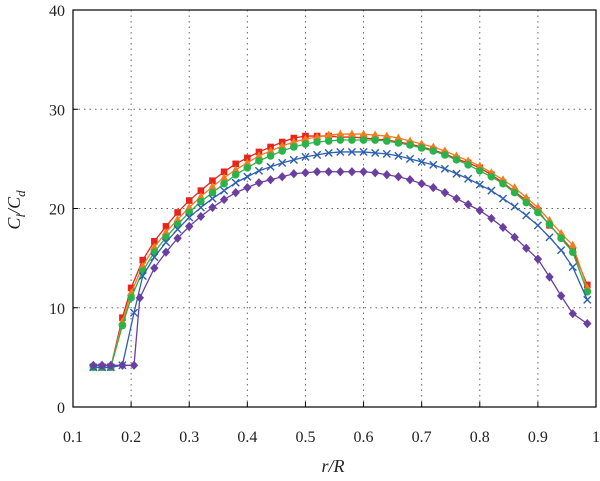 The image size is (600, 481). What do you see at coordinates (332, 466) in the screenshot?
I see `x-axis-label: r/R` at bounding box center [332, 466].